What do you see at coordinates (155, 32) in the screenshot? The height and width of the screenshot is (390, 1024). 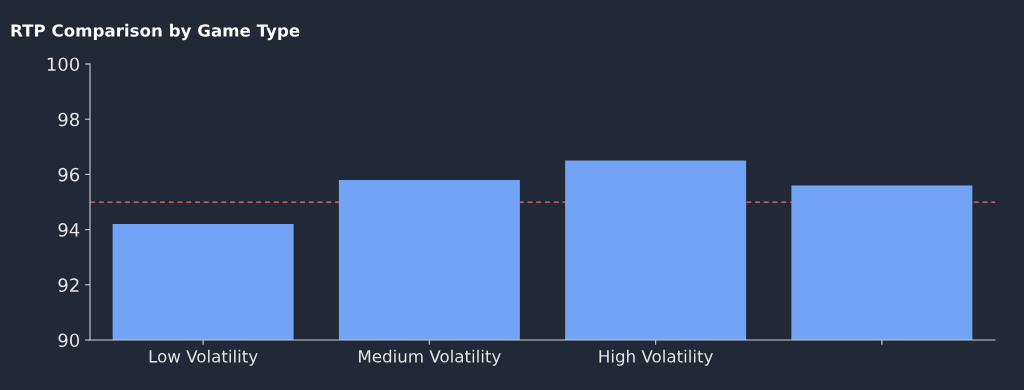 I see `chart-title: RTP Comparison by Game Type` at bounding box center [155, 32].